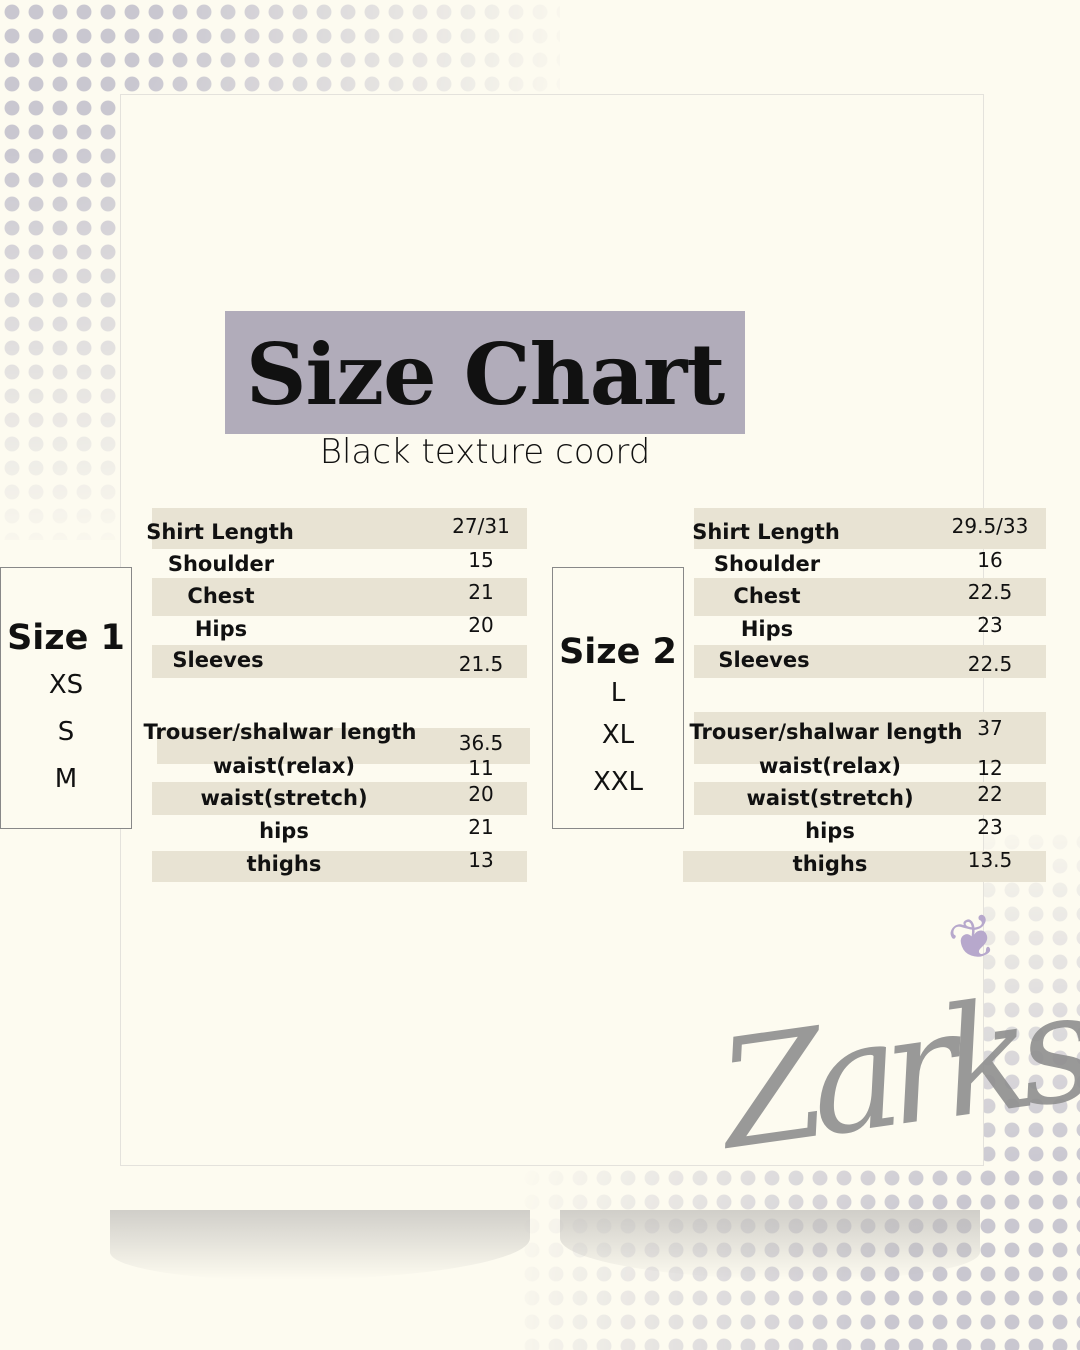 The width and height of the screenshot is (1080, 1350). What do you see at coordinates (320, 1245) in the screenshot?
I see `card-shadow` at bounding box center [320, 1245].